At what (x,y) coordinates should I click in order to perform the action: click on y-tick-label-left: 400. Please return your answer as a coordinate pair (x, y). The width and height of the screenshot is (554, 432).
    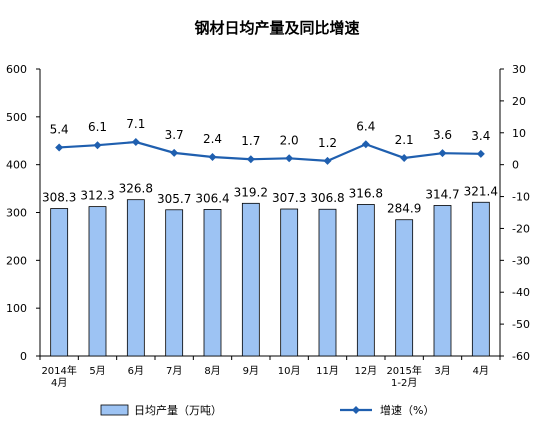
    Looking at the image, I should click on (16, 165).